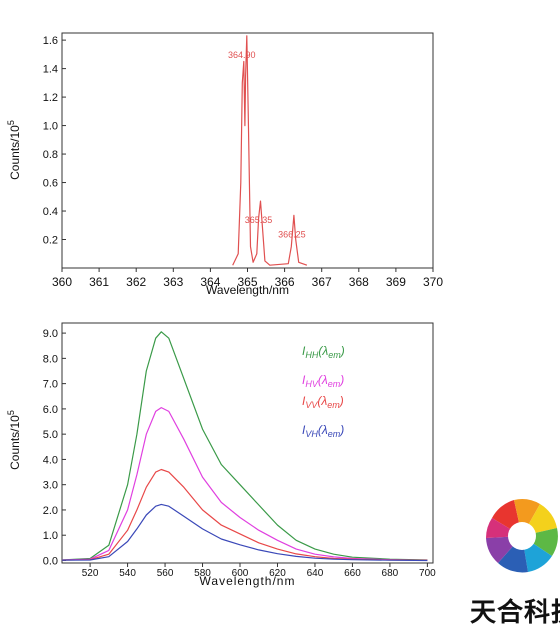 The image size is (560, 630). What do you see at coordinates (173, 282) in the screenshot?
I see `x-tick-label: 363` at bounding box center [173, 282].